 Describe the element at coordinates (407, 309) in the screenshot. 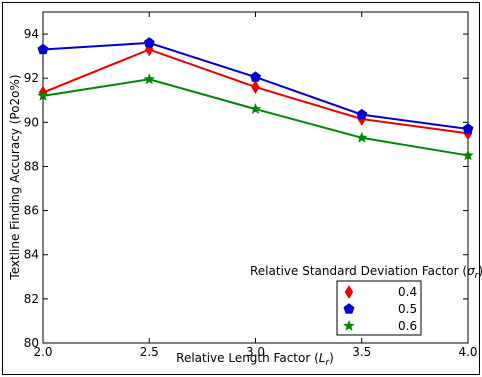

I see `legend-label: 0.5` at that location.